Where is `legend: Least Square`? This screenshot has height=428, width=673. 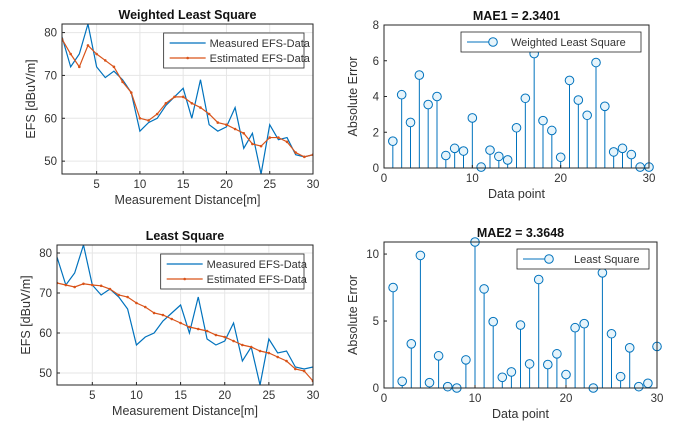 legend: Least Square is located at coordinates (583, 259).